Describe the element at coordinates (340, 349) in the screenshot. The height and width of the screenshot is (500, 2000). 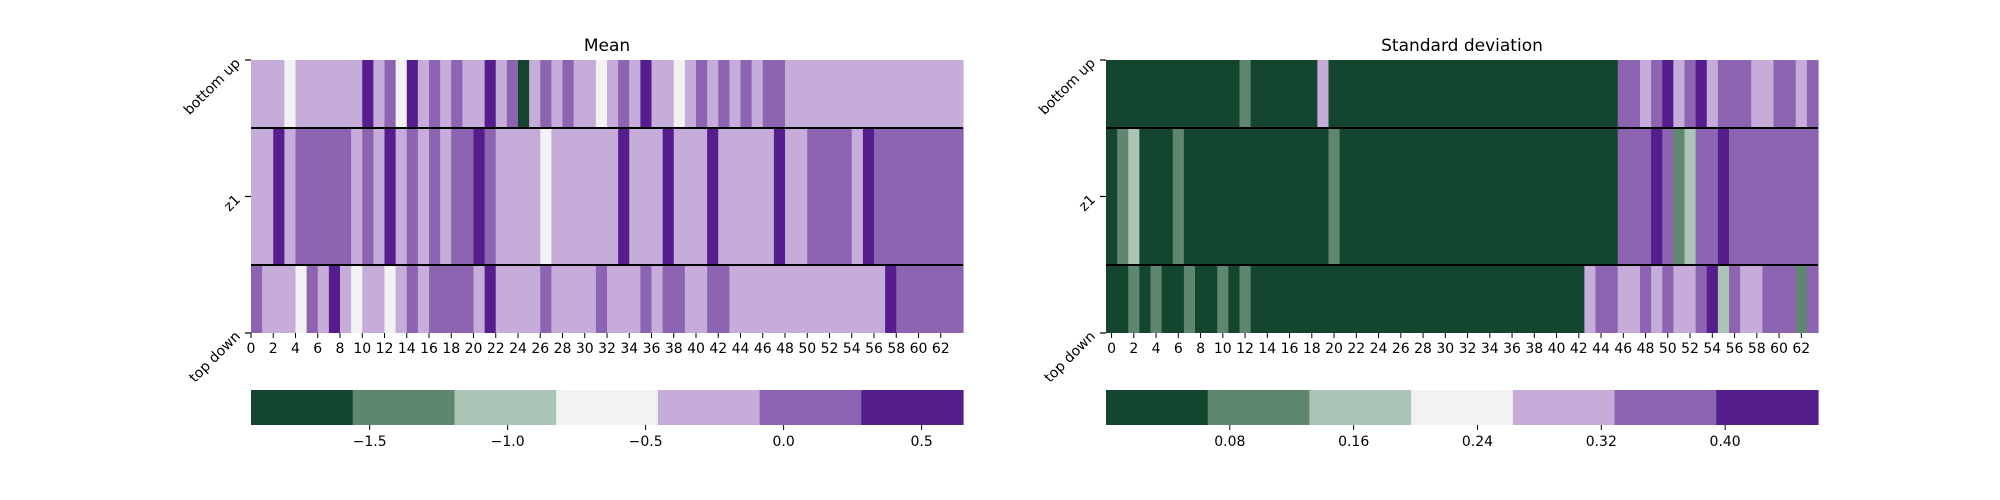
I see `x-tick-label: 8` at that location.